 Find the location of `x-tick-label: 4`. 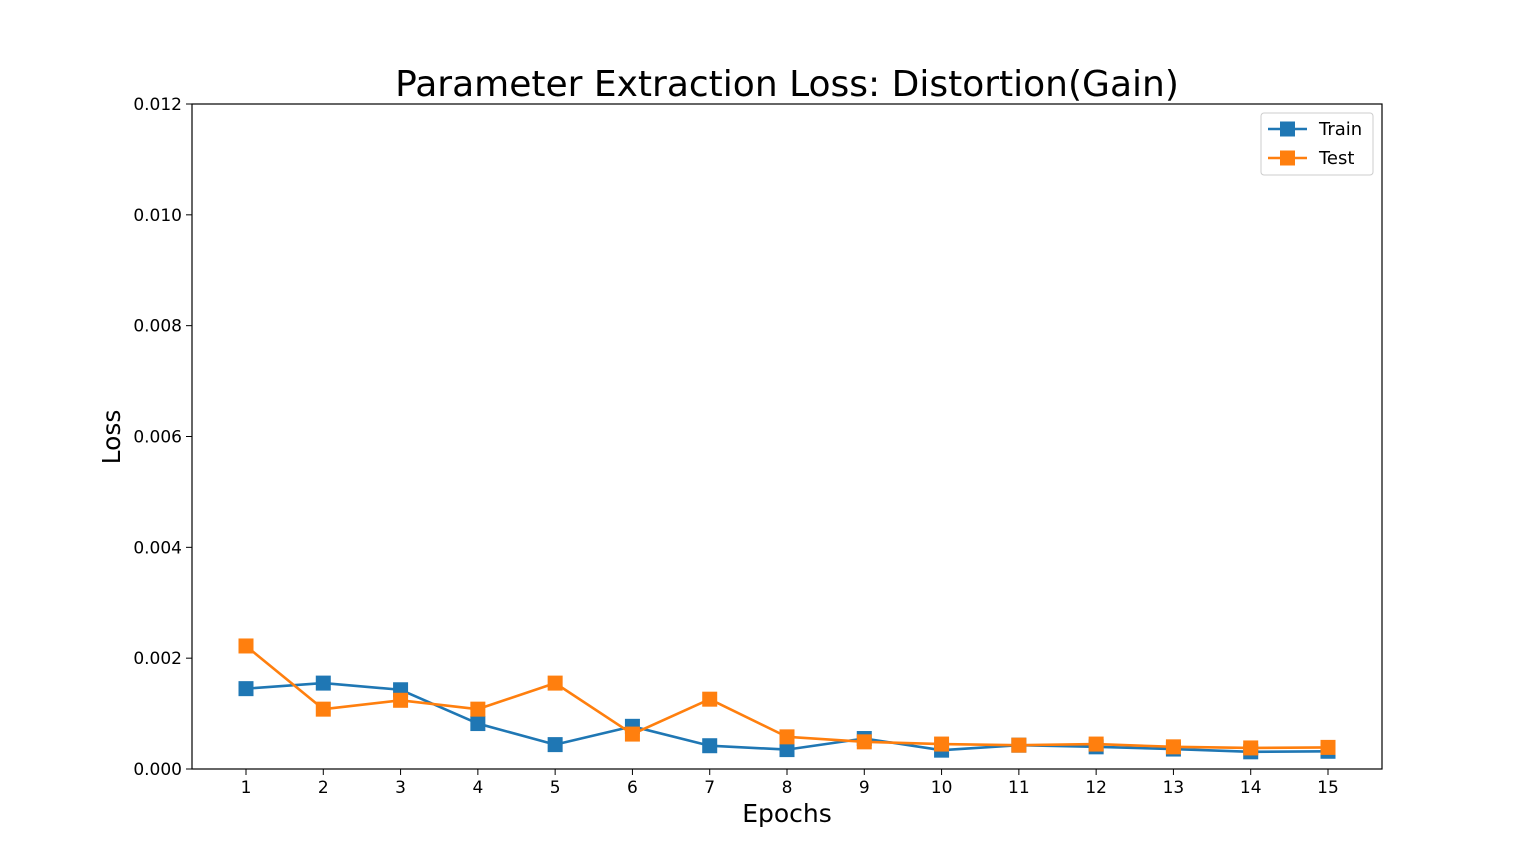

x-tick-label: 4 is located at coordinates (477, 788).